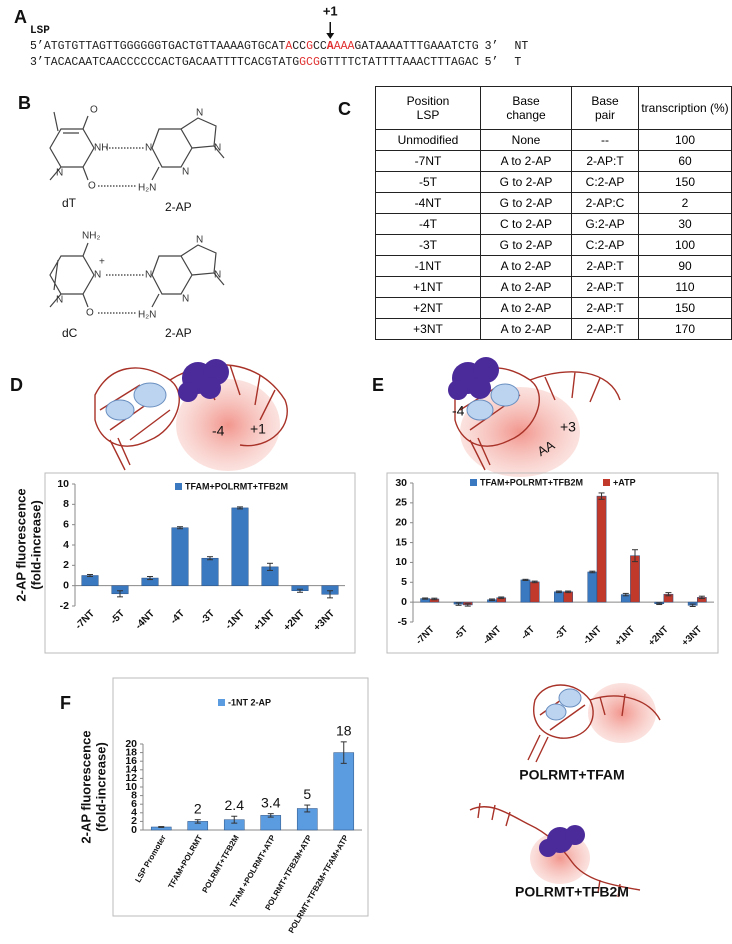  I want to click on data-label: 18, so click(344, 731).